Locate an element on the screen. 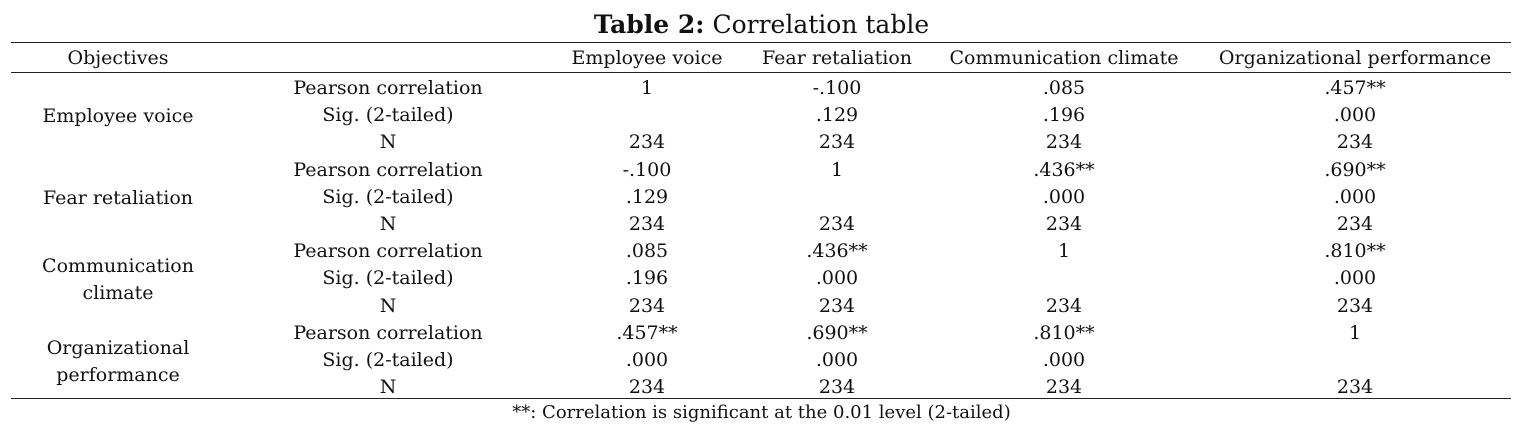 This screenshot has height=427, width=1523. group-label: Fear retaliation is located at coordinates (118, 198).